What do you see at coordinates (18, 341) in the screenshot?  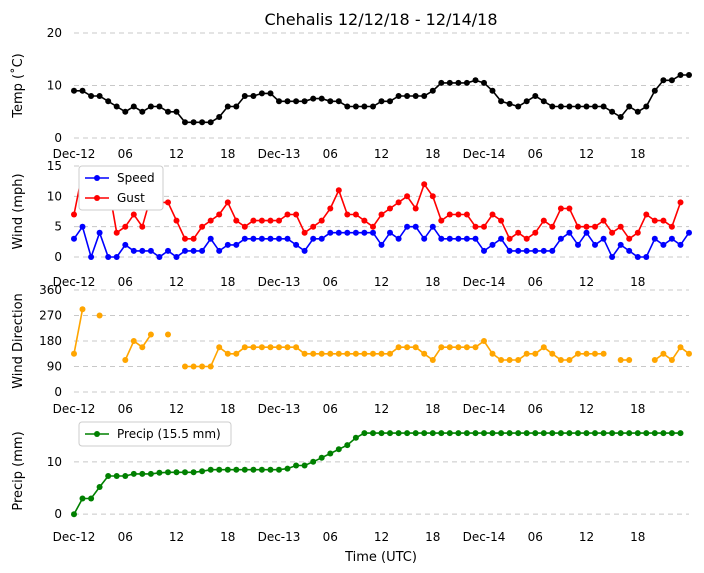 I see `y-axis-label: Wind Direction` at bounding box center [18, 341].